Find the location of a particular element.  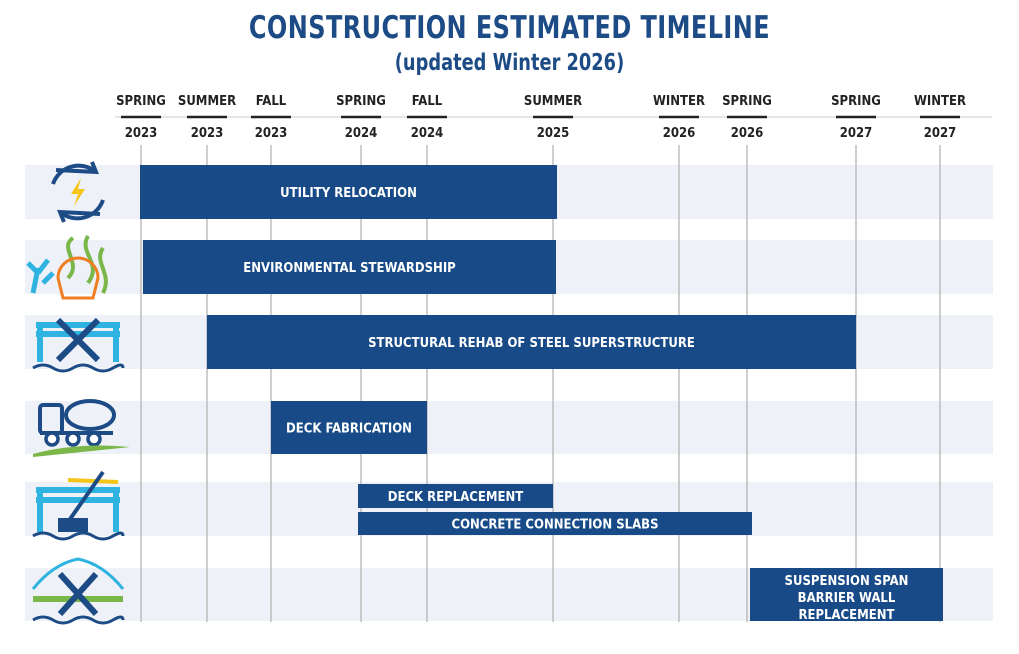

ground is located at coordinates (81, 451).